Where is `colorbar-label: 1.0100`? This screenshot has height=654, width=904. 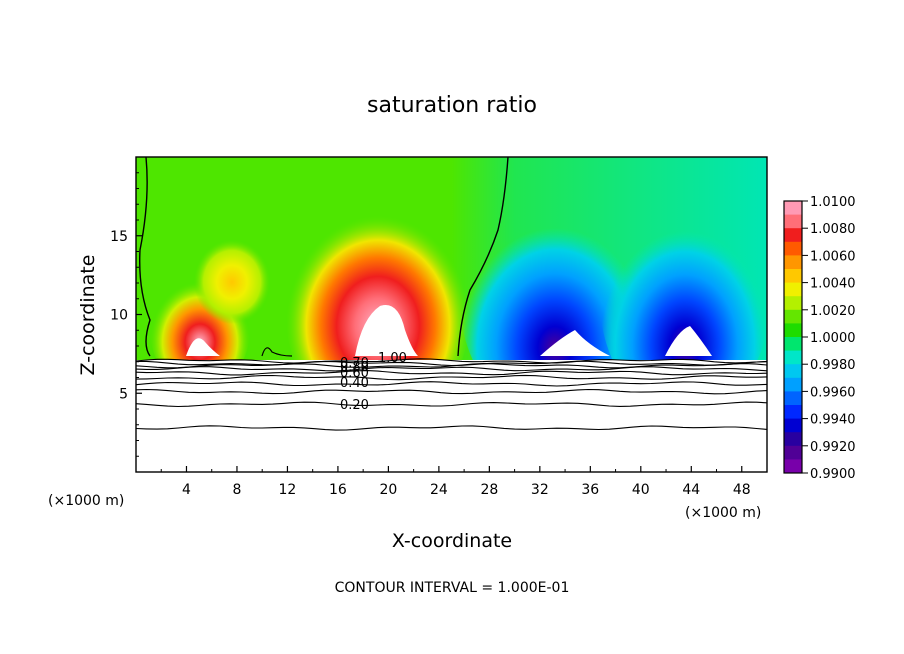 colorbar-label: 1.0100 is located at coordinates (833, 202).